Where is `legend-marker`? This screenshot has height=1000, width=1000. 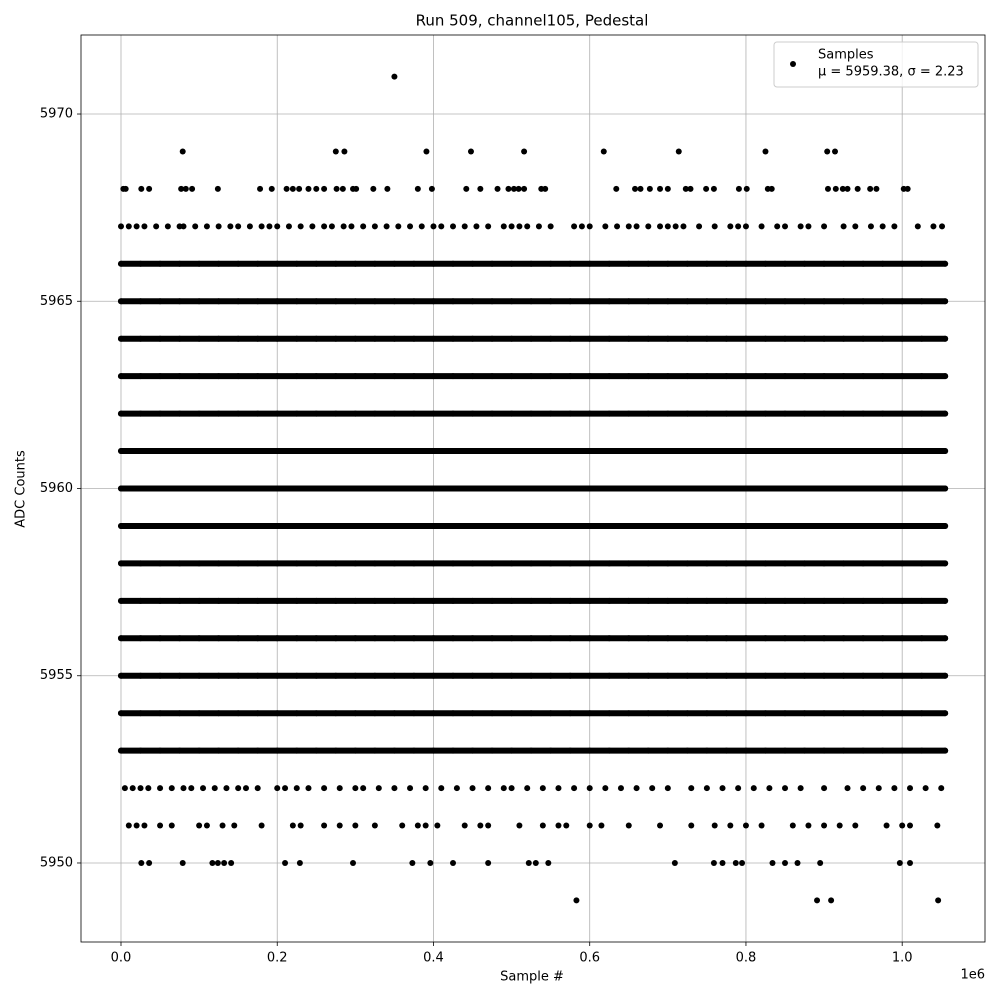
legend-marker is located at coordinates (793, 64).